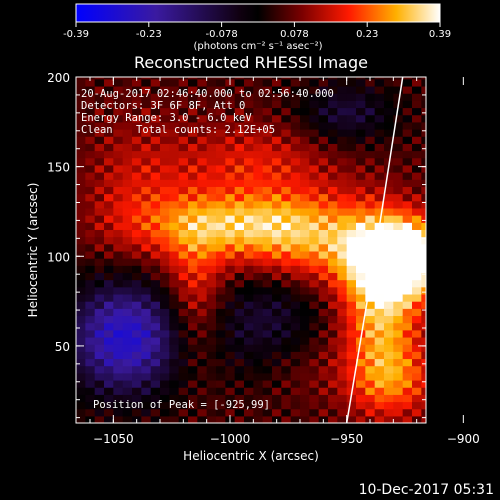 Image resolution: width=500 pixels, height=500 pixels. I want to click on footer-timestamp: 10-Dec-2017 05:31, so click(426, 490).